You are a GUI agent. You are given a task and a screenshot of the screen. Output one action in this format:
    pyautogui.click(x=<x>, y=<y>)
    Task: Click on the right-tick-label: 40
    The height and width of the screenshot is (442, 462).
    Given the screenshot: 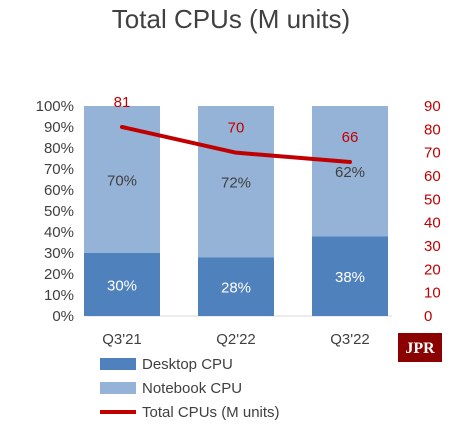 What is the action you would take?
    pyautogui.click(x=432, y=223)
    